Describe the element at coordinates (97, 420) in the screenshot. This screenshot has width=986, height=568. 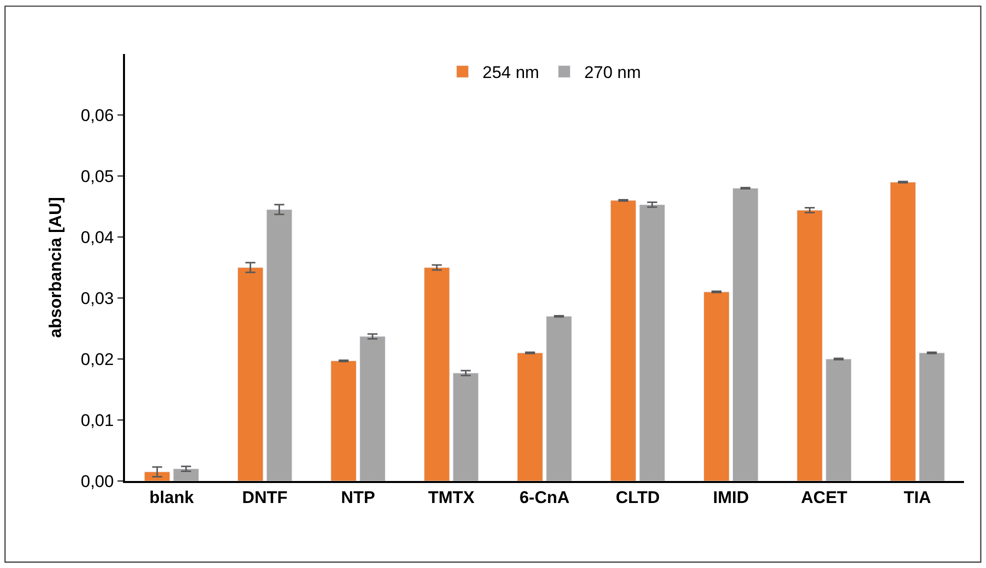
I see `y-tick-label: 0,01` at that location.